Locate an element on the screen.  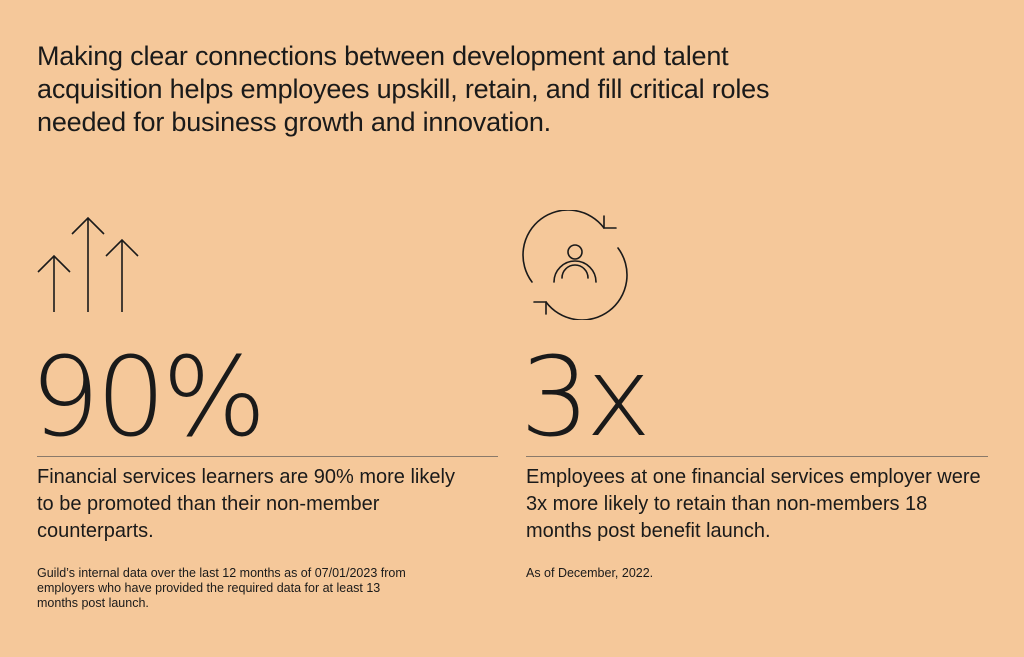
divider-right is located at coordinates (757, 456).